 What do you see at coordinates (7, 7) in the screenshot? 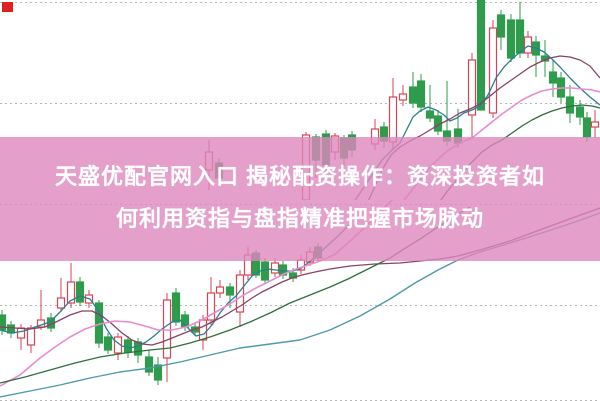
I see `red-square-marker-icon` at bounding box center [7, 7].